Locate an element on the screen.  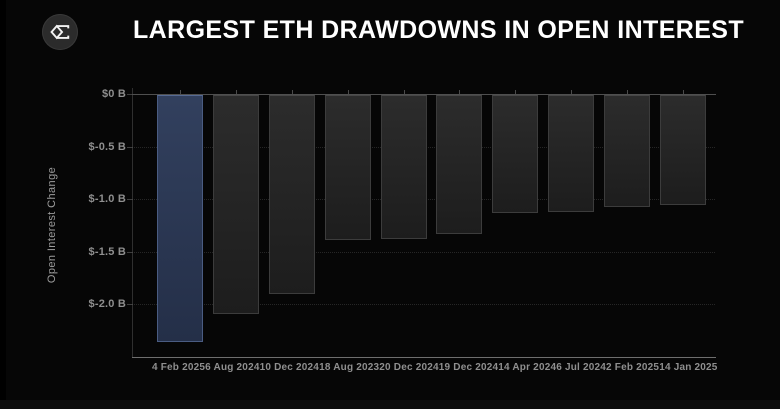
y-tick-label: $0 B is located at coordinates (113, 94).